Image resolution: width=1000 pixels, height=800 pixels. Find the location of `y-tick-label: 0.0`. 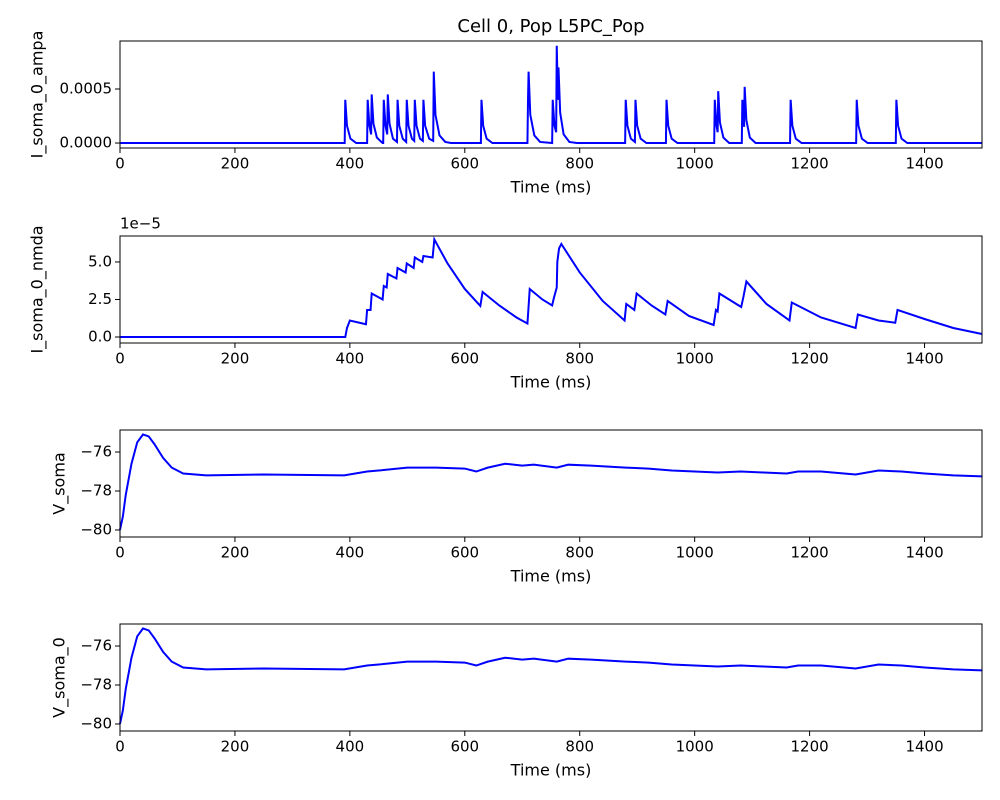

y-tick-label: 0.0 is located at coordinates (100, 336).